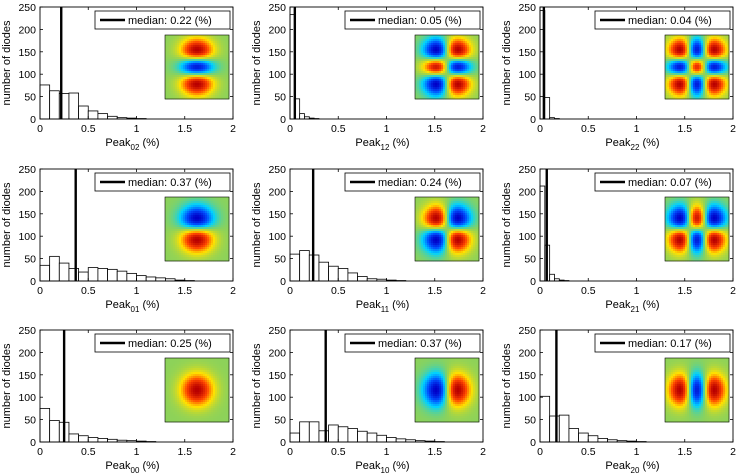 This screenshot has height=473, width=742. I want to click on x-tick-label: 1.5, so click(434, 291).